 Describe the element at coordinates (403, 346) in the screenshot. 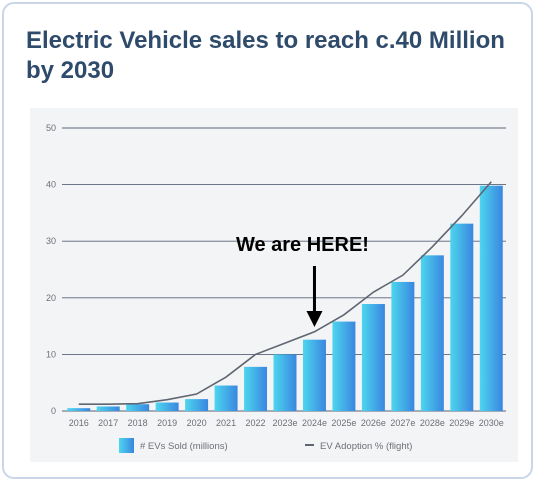

I see `bar-2027e` at that location.